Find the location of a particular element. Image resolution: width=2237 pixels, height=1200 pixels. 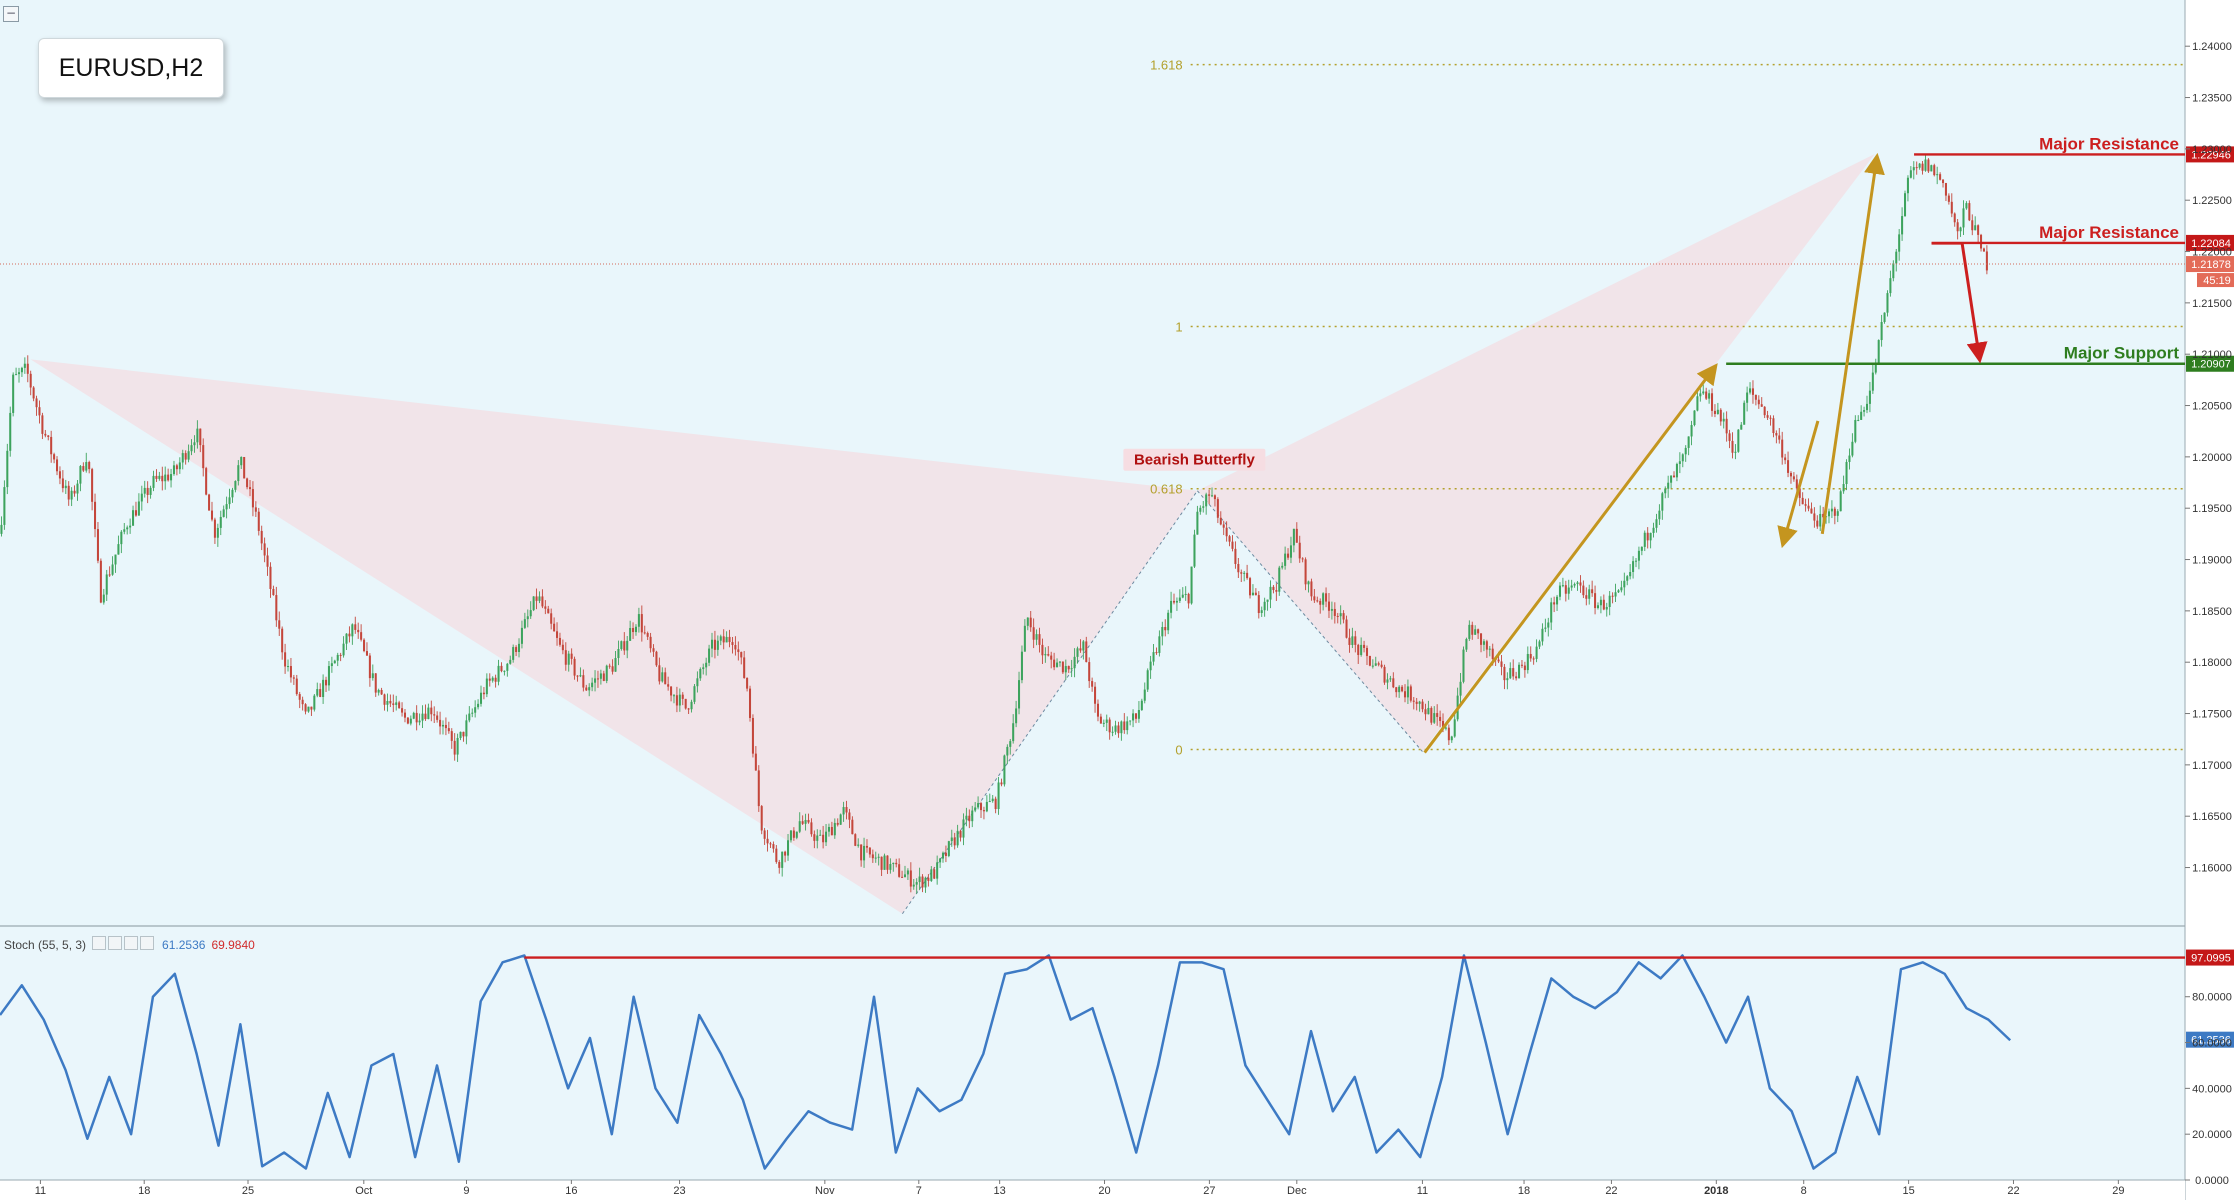

x-tick-label: 13 is located at coordinates (1000, 1191).